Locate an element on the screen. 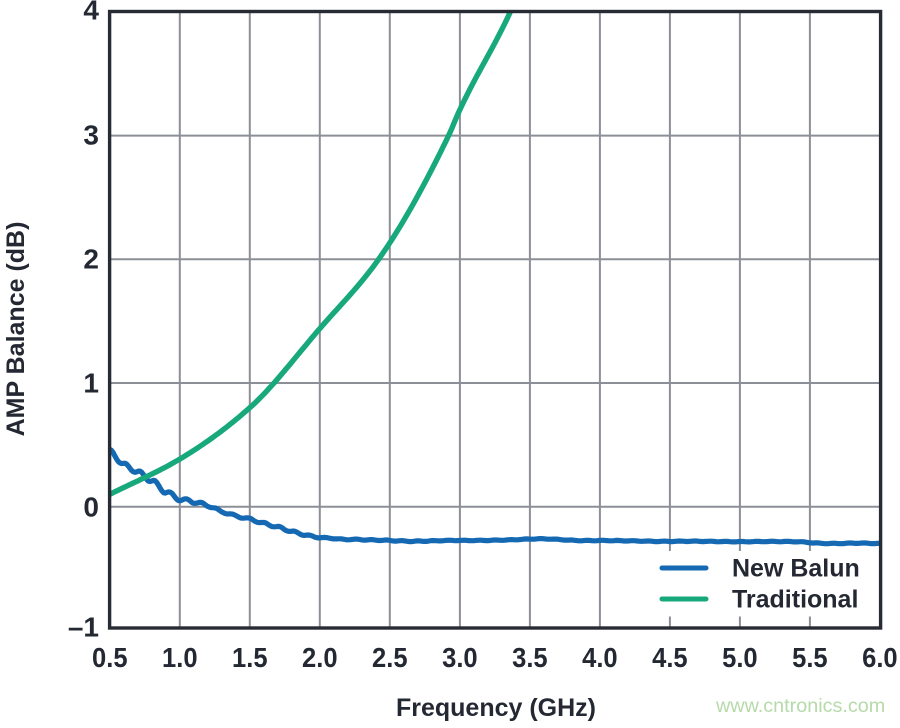 The height and width of the screenshot is (728, 900). svg-text: 0 is located at coordinates (91, 507).